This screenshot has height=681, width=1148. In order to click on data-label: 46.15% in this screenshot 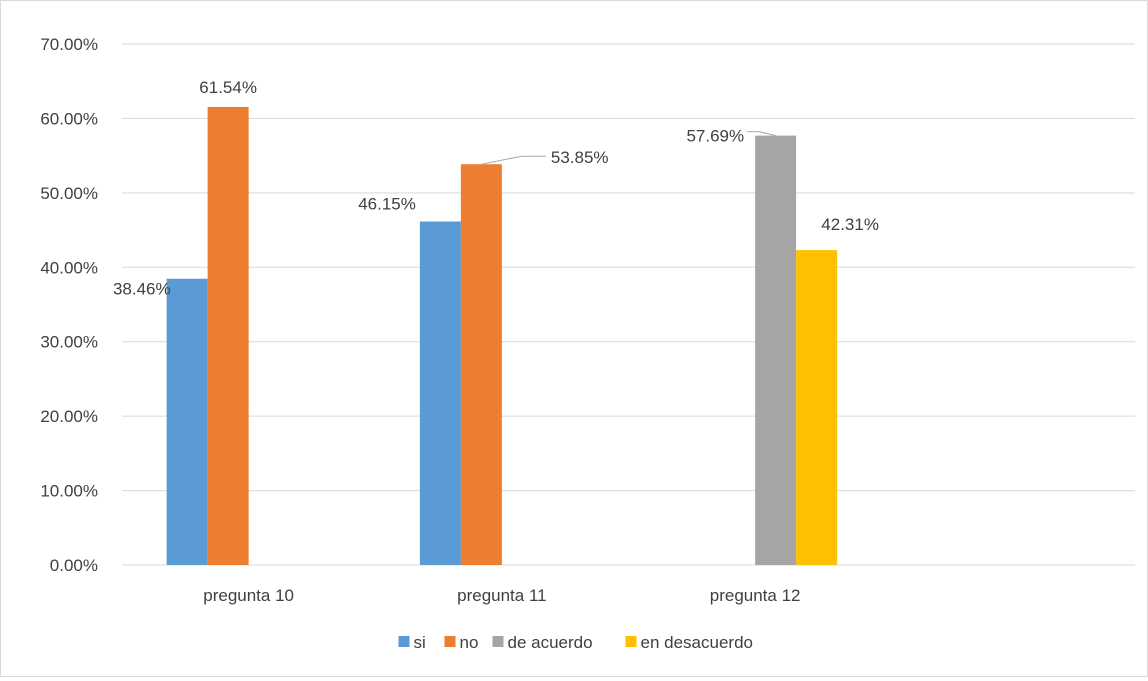, I will do `click(387, 204)`.